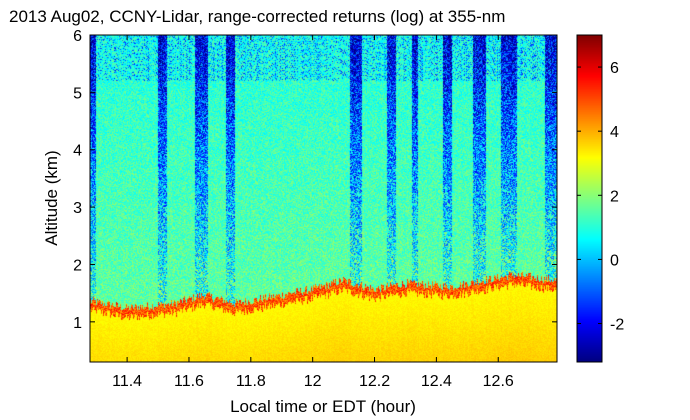 This screenshot has width=690, height=420. What do you see at coordinates (77, 265) in the screenshot?
I see `y-tick-label: 2` at bounding box center [77, 265].